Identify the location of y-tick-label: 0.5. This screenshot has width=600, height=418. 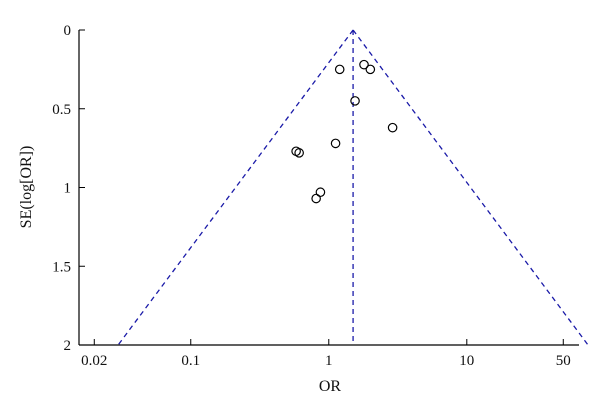
(61, 110).